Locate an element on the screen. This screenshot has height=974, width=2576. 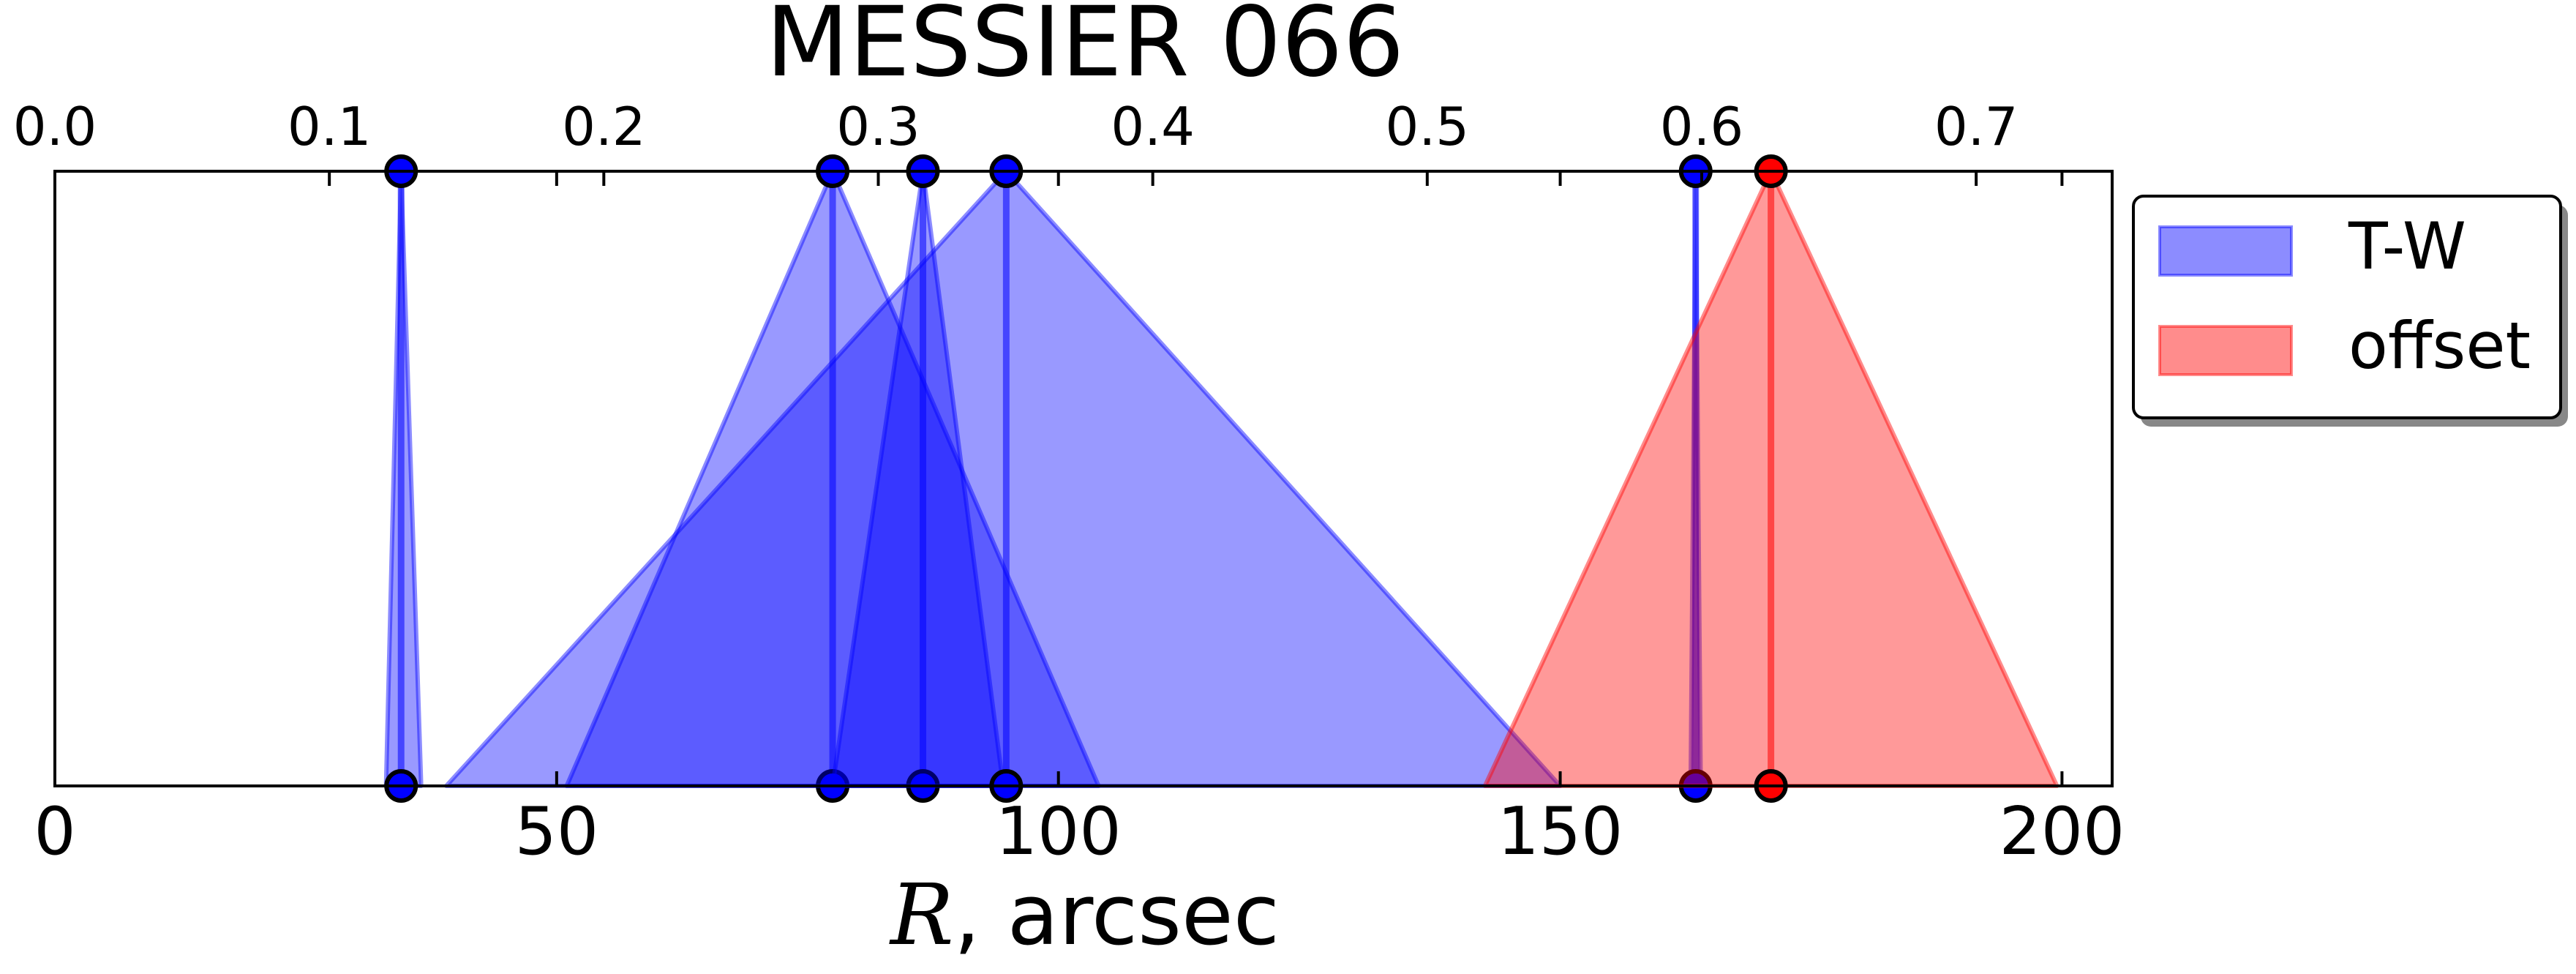
legend: T-W offset is located at coordinates (2350, 311).